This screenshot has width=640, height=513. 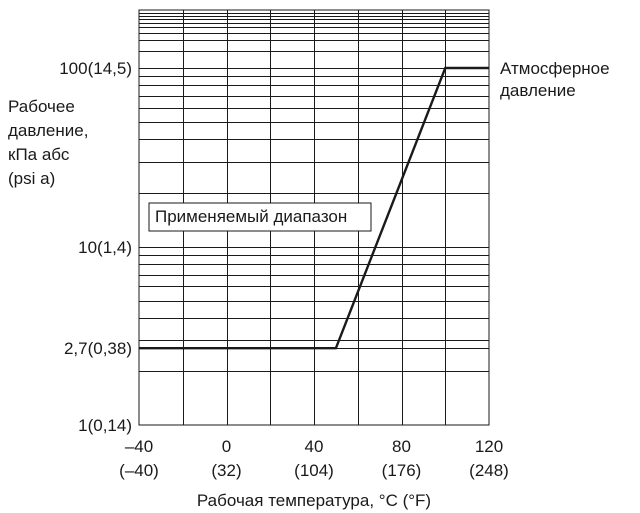 What do you see at coordinates (48, 142) in the screenshot?
I see `y-axis-label: Рабочее давление, кПа абс (psi a)` at bounding box center [48, 142].